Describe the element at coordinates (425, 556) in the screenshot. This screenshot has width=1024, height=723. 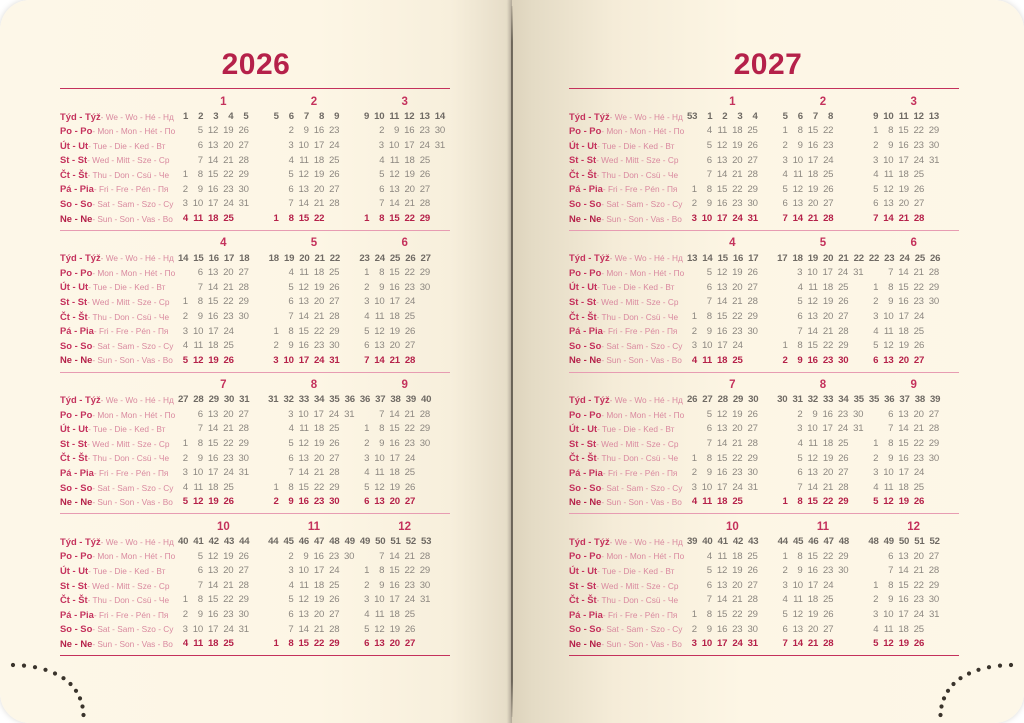
I see `date-cell: 28` at that location.